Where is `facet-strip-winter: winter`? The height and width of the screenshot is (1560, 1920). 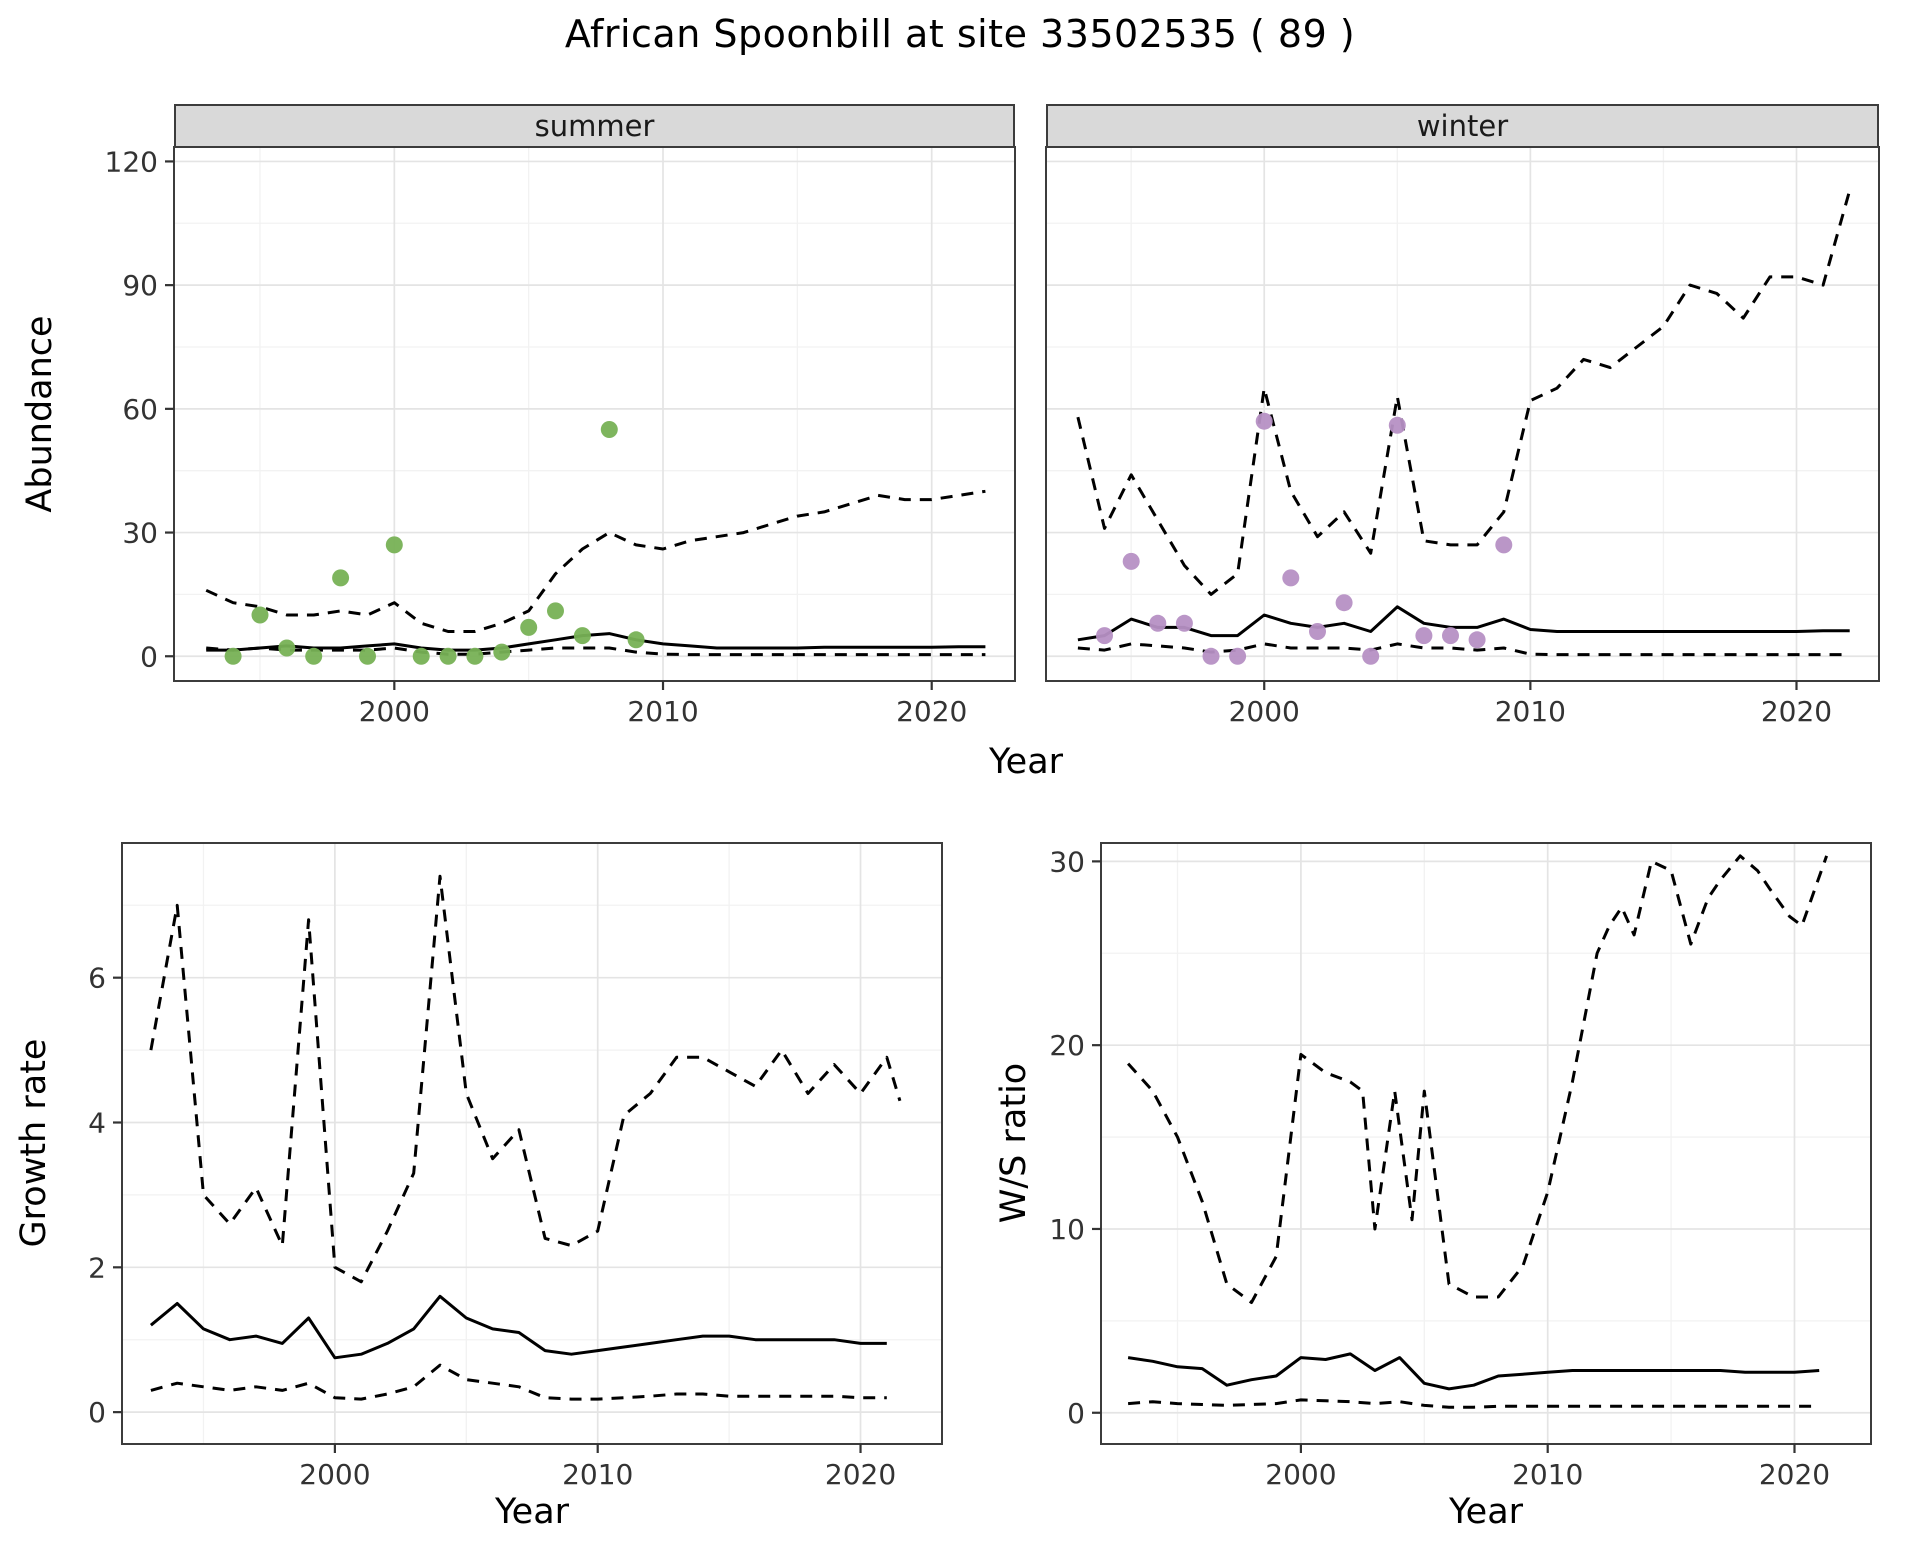 facet-strip-winter: winter is located at coordinates (1462, 126).